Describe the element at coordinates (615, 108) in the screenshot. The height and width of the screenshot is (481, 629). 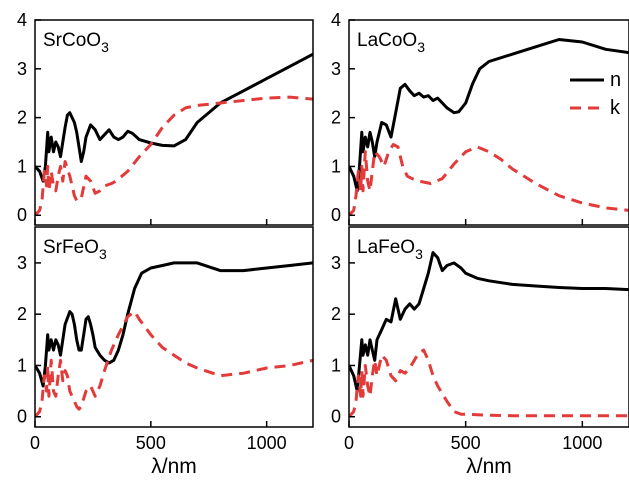
I see `legend-label-k: k` at that location.